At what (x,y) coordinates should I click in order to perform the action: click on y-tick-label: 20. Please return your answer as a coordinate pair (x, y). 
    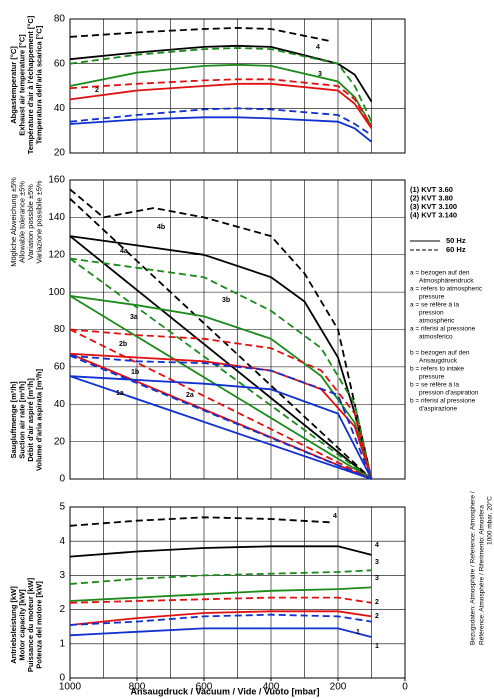
    Looking at the image, I should click on (60, 441).